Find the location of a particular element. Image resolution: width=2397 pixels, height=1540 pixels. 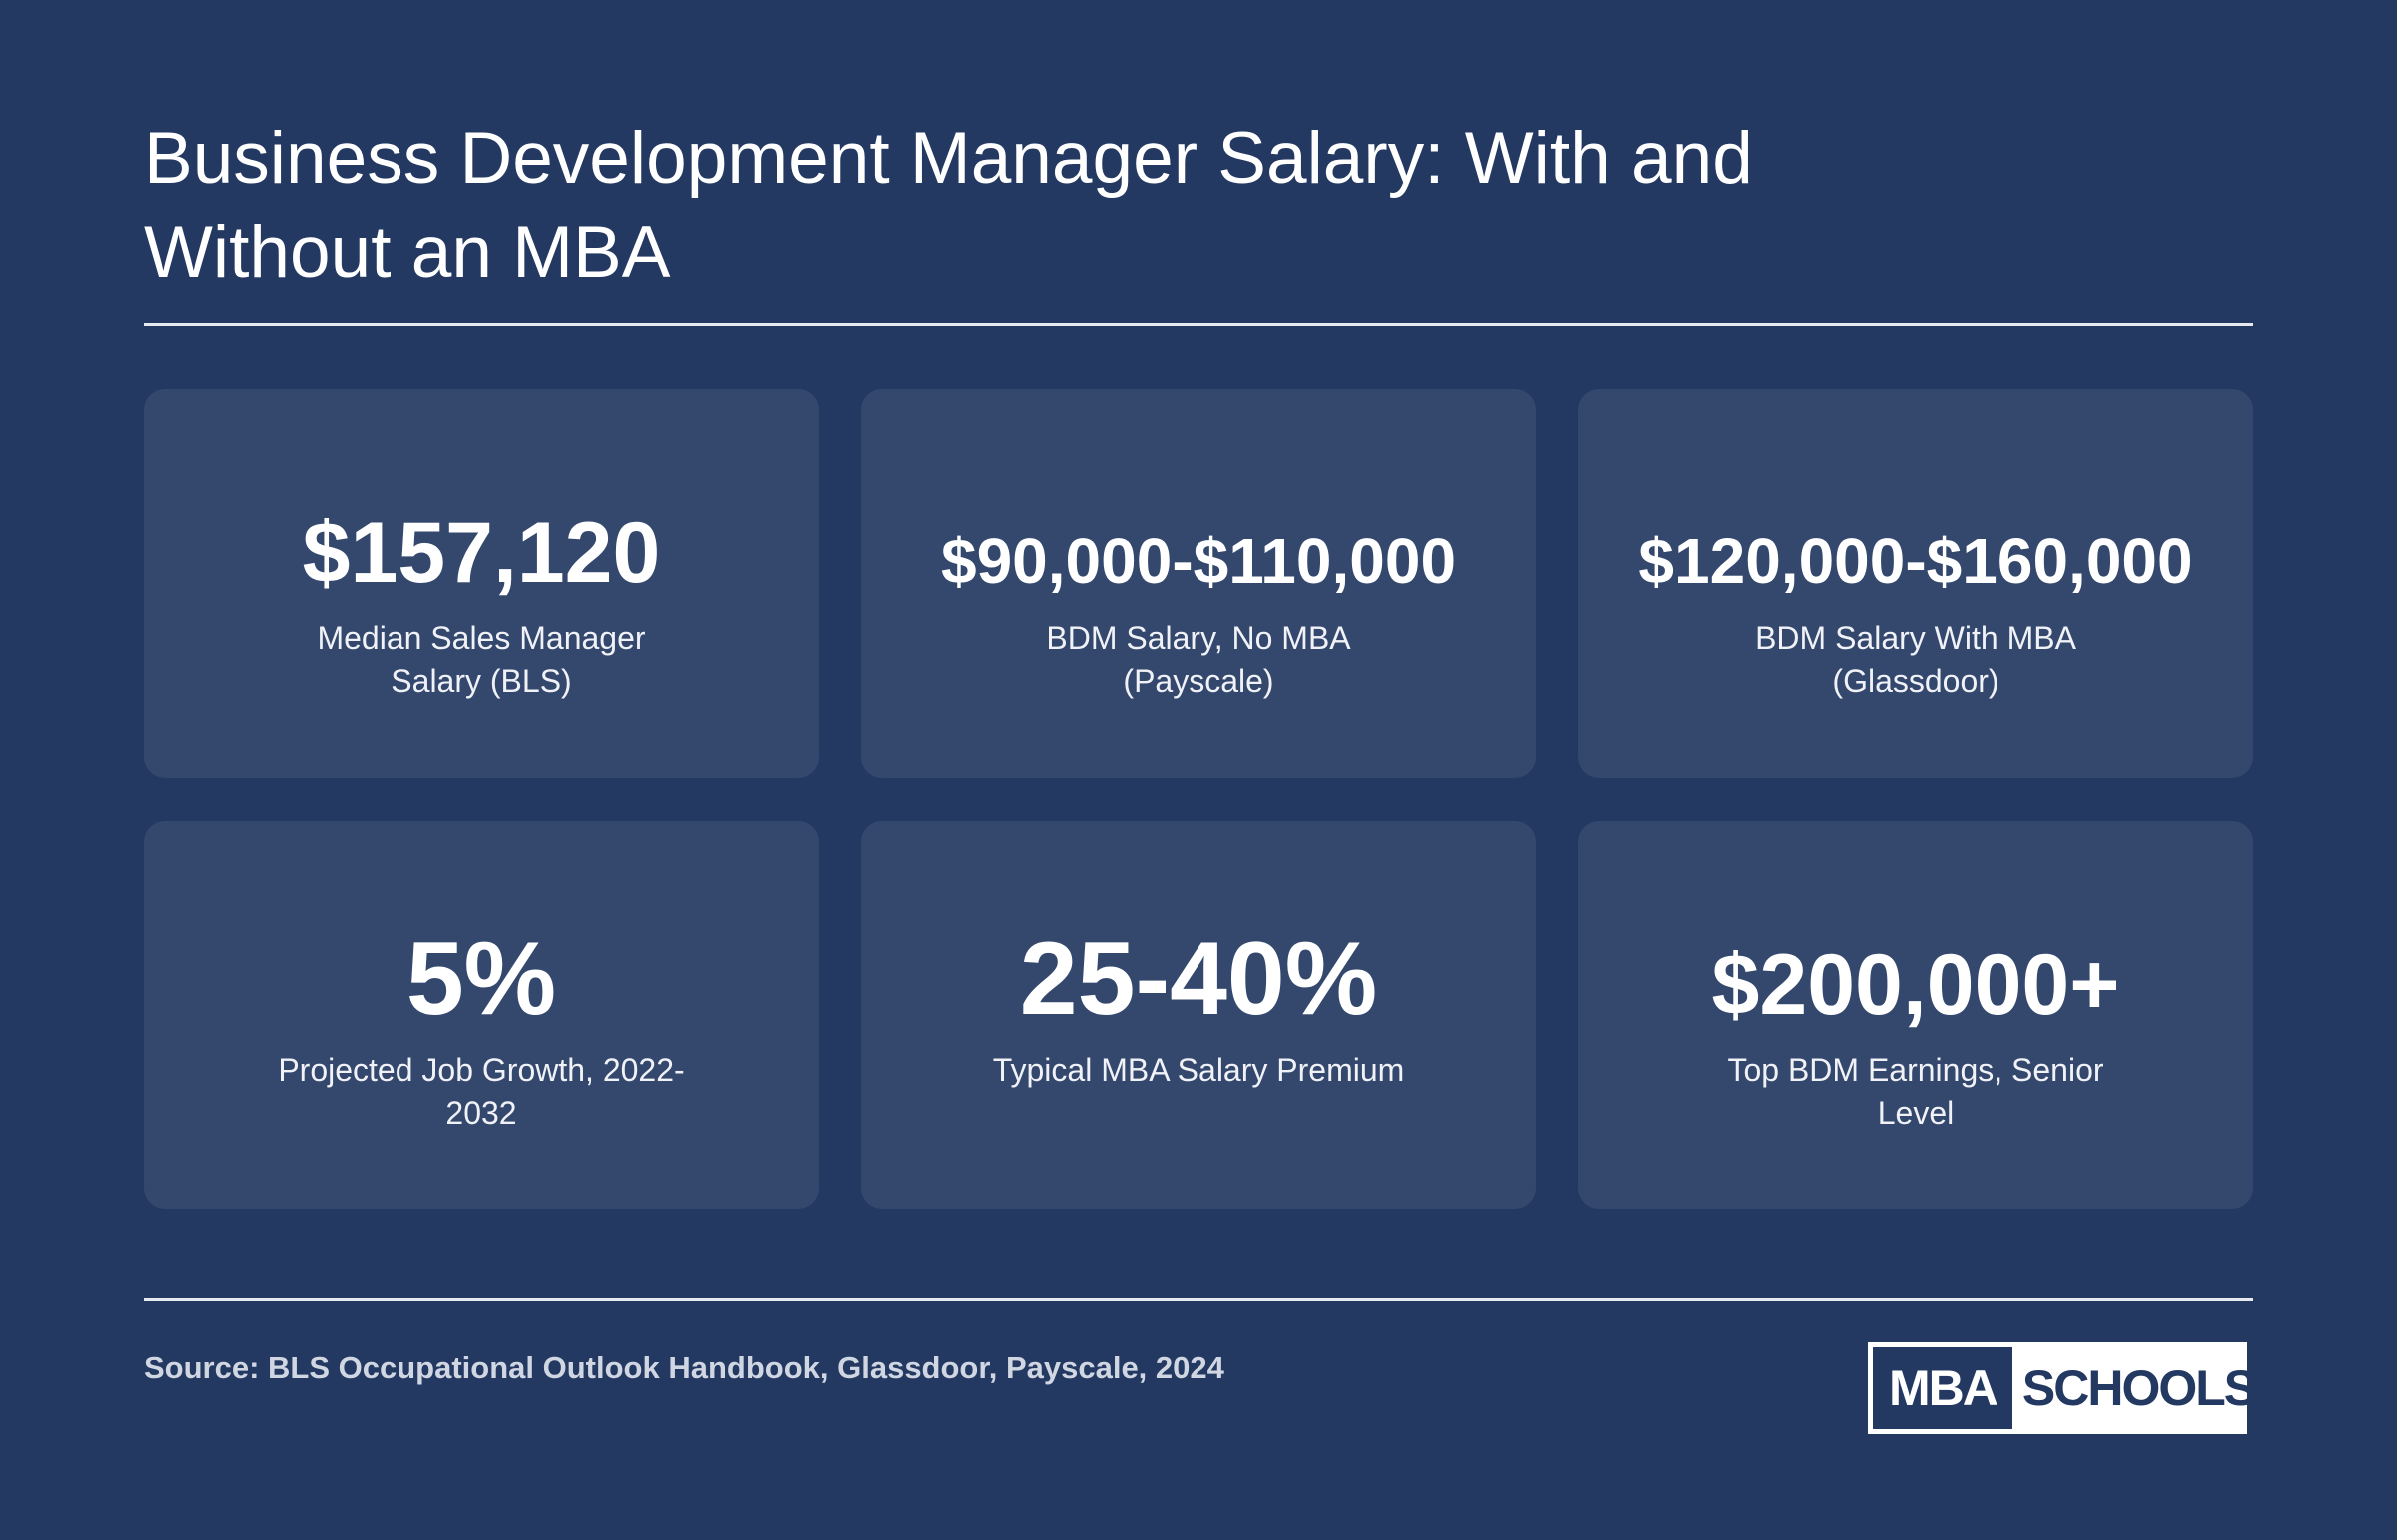

stat-label: Projected Job Growth, 2022-2032 is located at coordinates (482, 1091).